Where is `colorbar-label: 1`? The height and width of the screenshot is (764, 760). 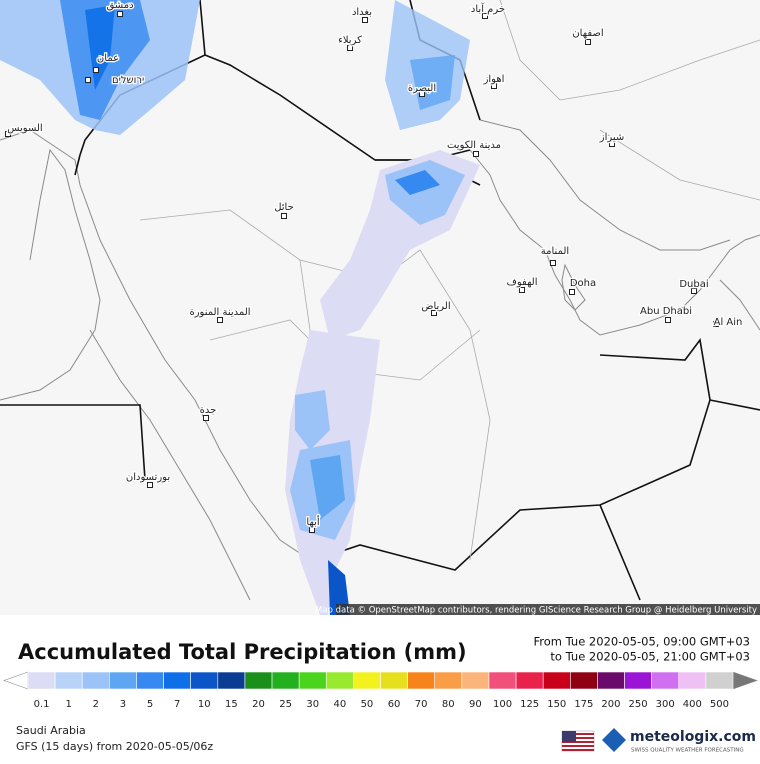 colorbar-label: 1 is located at coordinates (68, 704).